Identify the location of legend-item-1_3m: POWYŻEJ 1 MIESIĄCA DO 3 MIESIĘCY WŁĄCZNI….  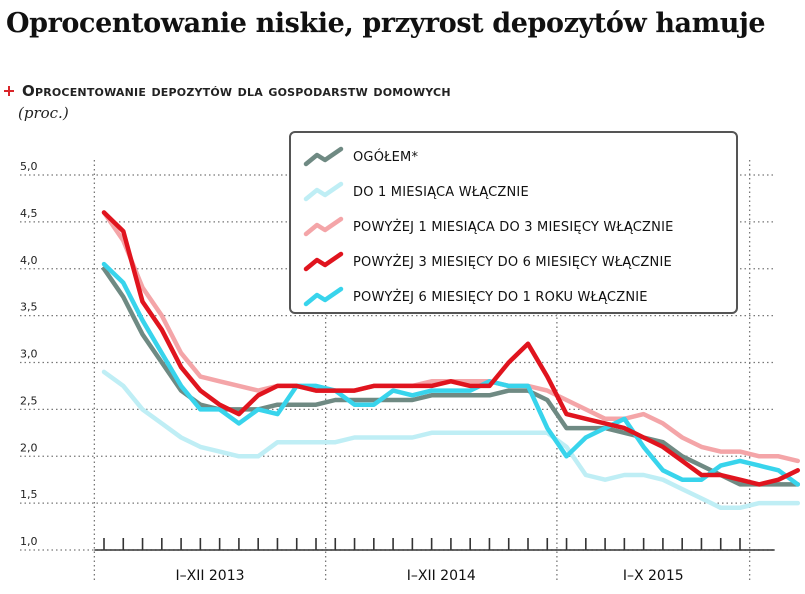
(488, 227).